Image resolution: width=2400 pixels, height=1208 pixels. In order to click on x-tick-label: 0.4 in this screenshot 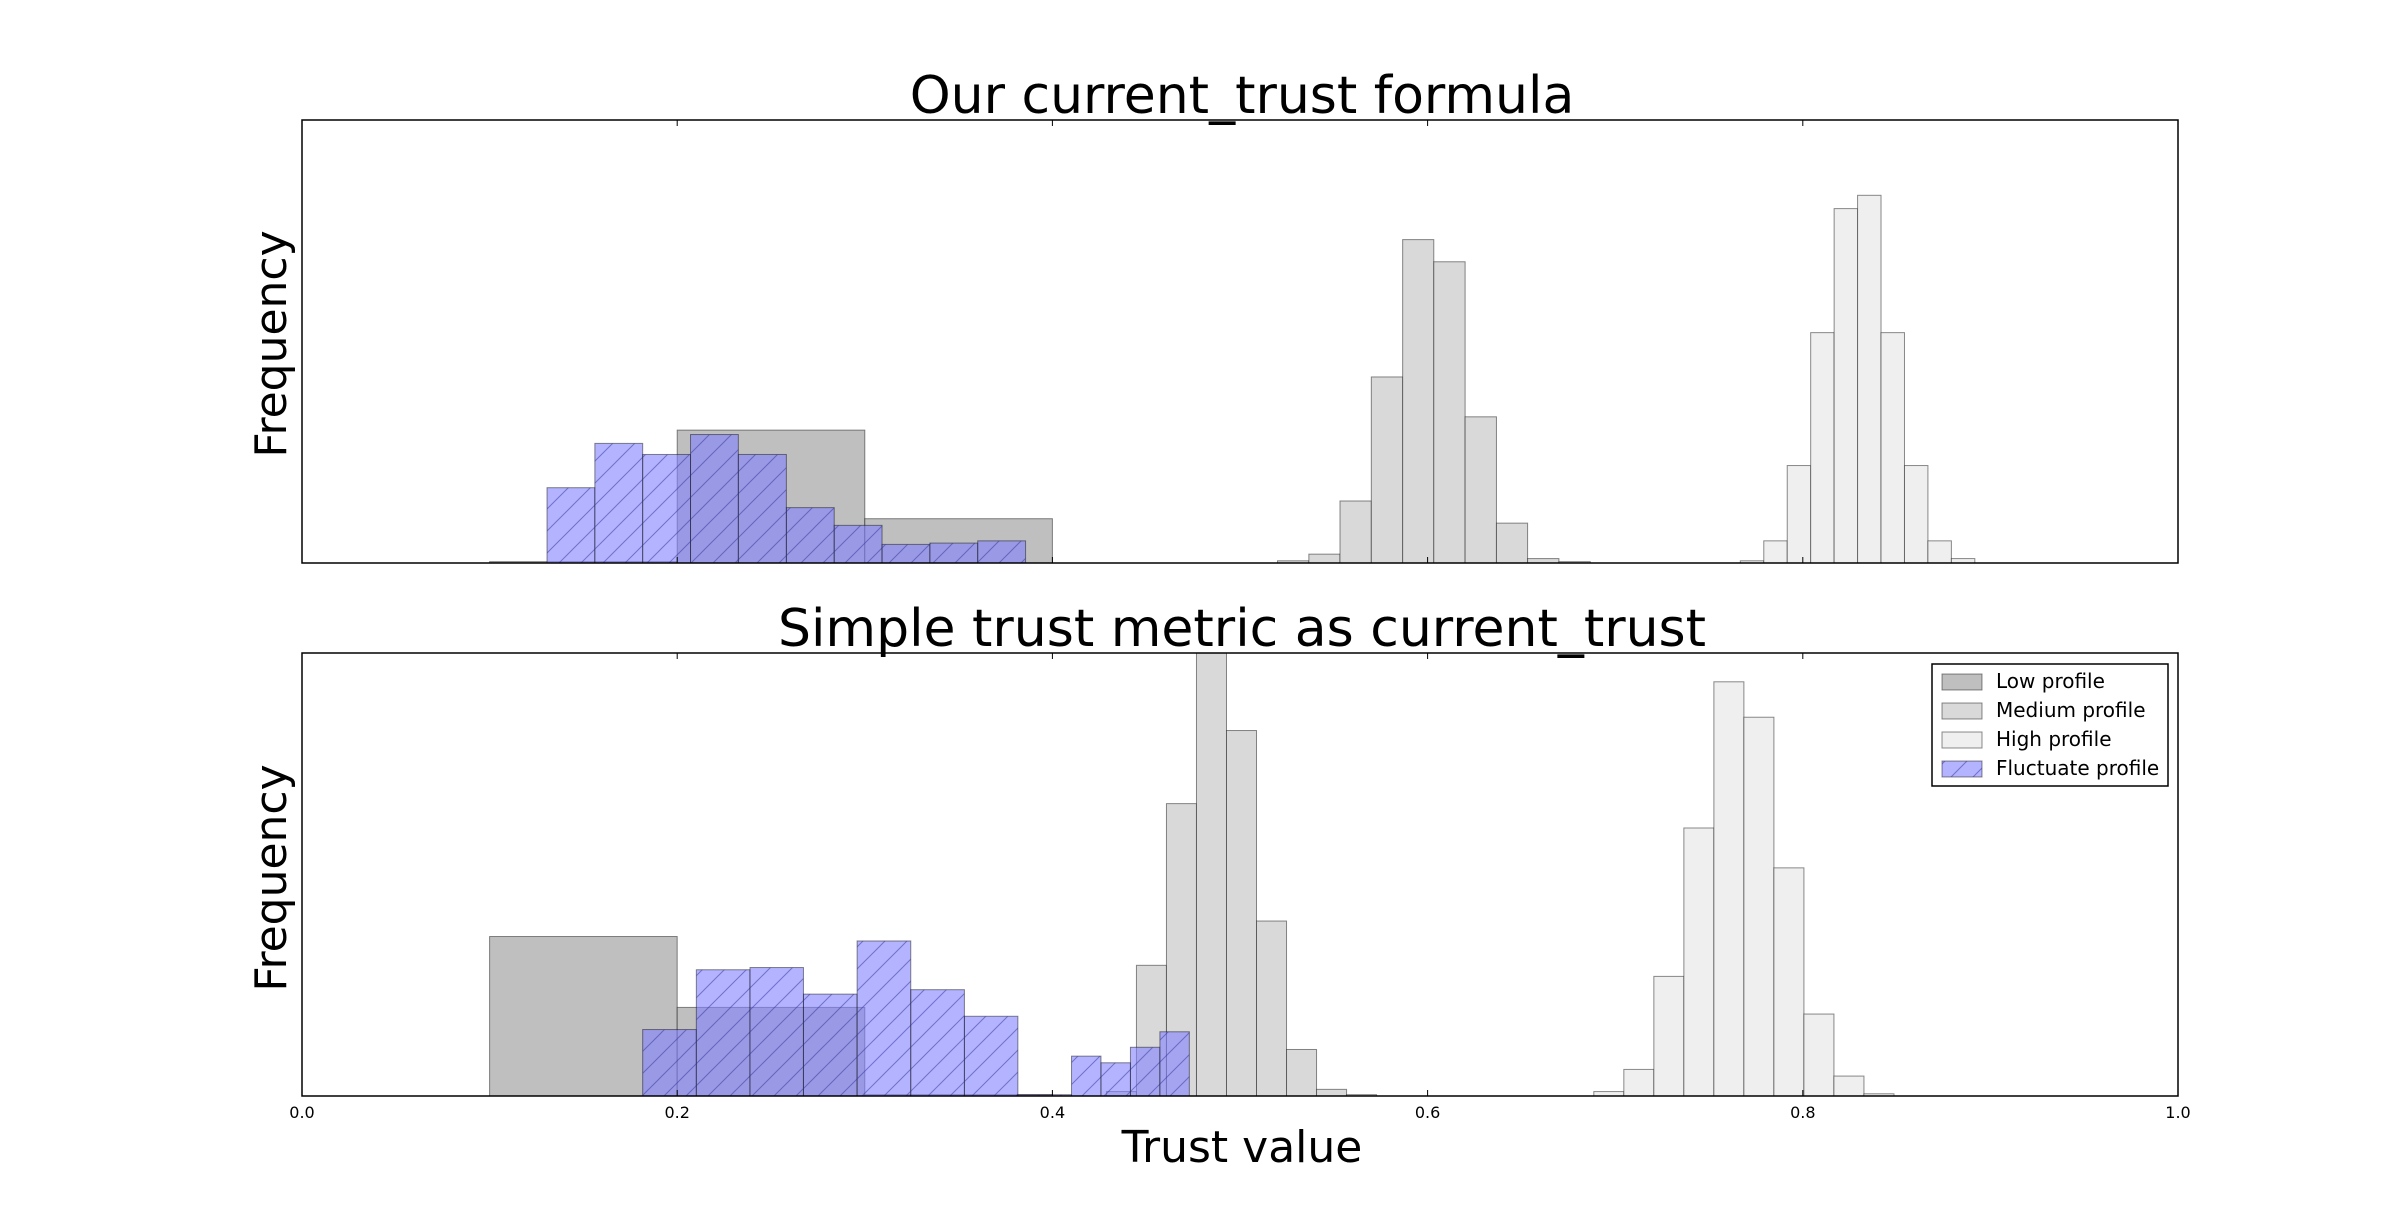, I will do `click(1052, 1112)`.